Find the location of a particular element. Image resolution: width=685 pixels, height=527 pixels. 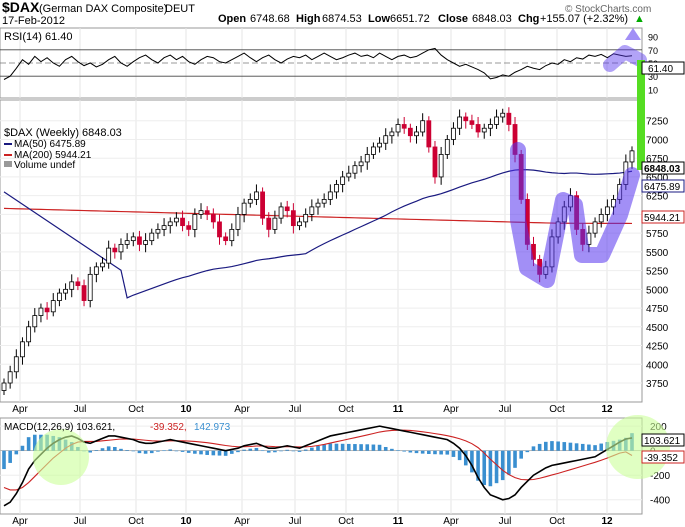

open-value: 6748.68 is located at coordinates (270, 19).